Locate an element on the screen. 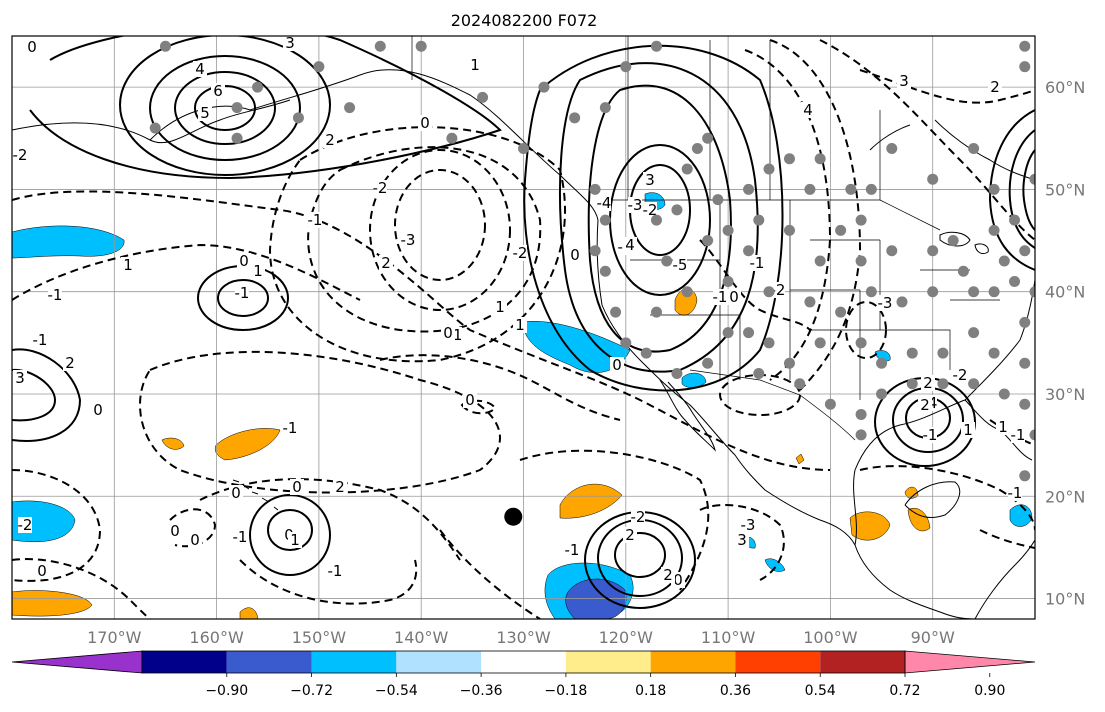 This screenshot has width=1105, height=712. colorbar-tick-label: −0.72 is located at coordinates (311, 691).